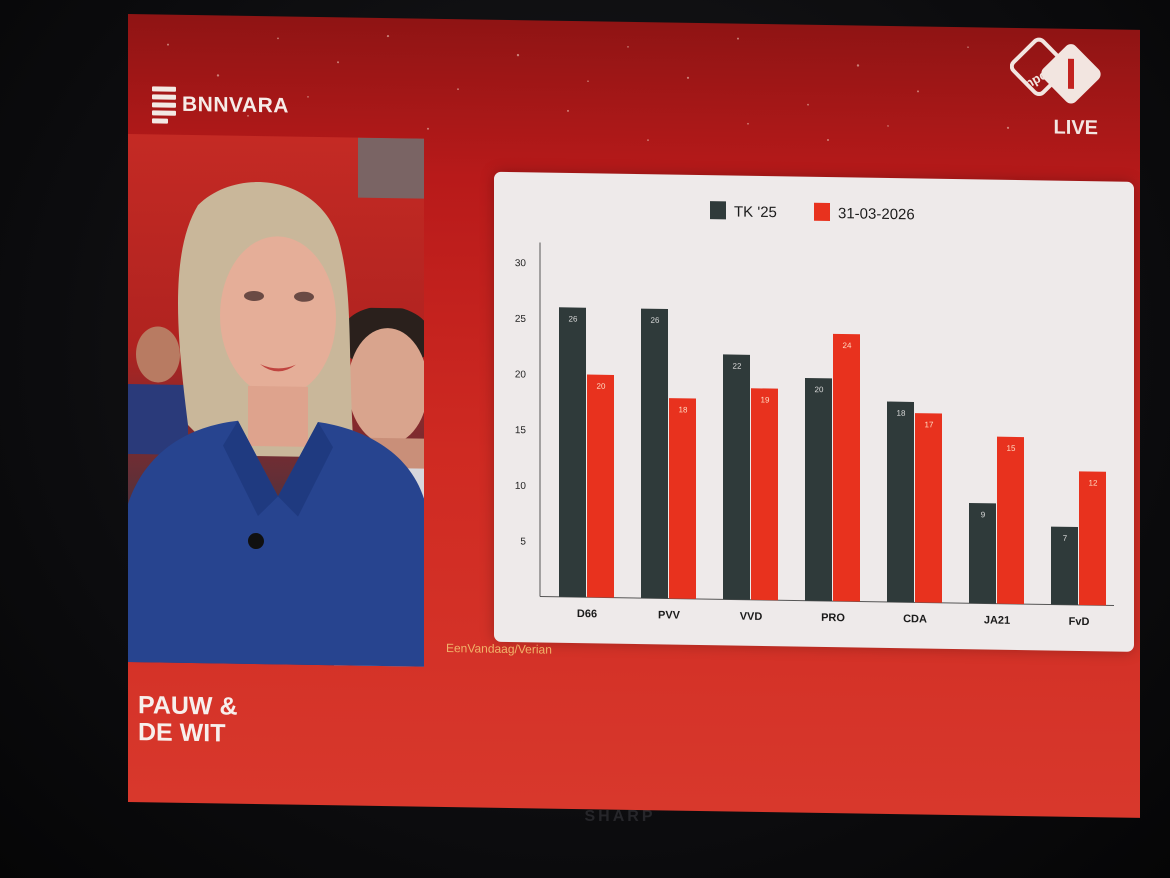 The width and height of the screenshot is (1170, 878). What do you see at coordinates (736, 477) in the screenshot?
I see `bar-vvd-s0` at bounding box center [736, 477].